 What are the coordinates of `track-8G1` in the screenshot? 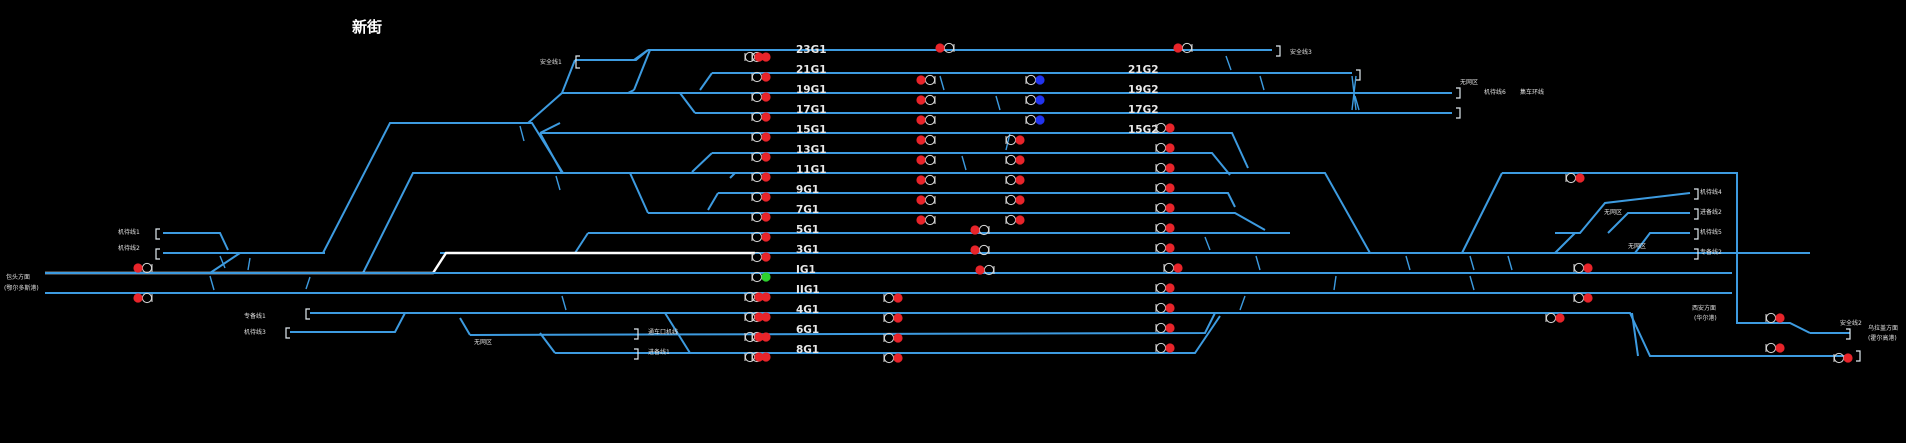 It's located at (888, 334).